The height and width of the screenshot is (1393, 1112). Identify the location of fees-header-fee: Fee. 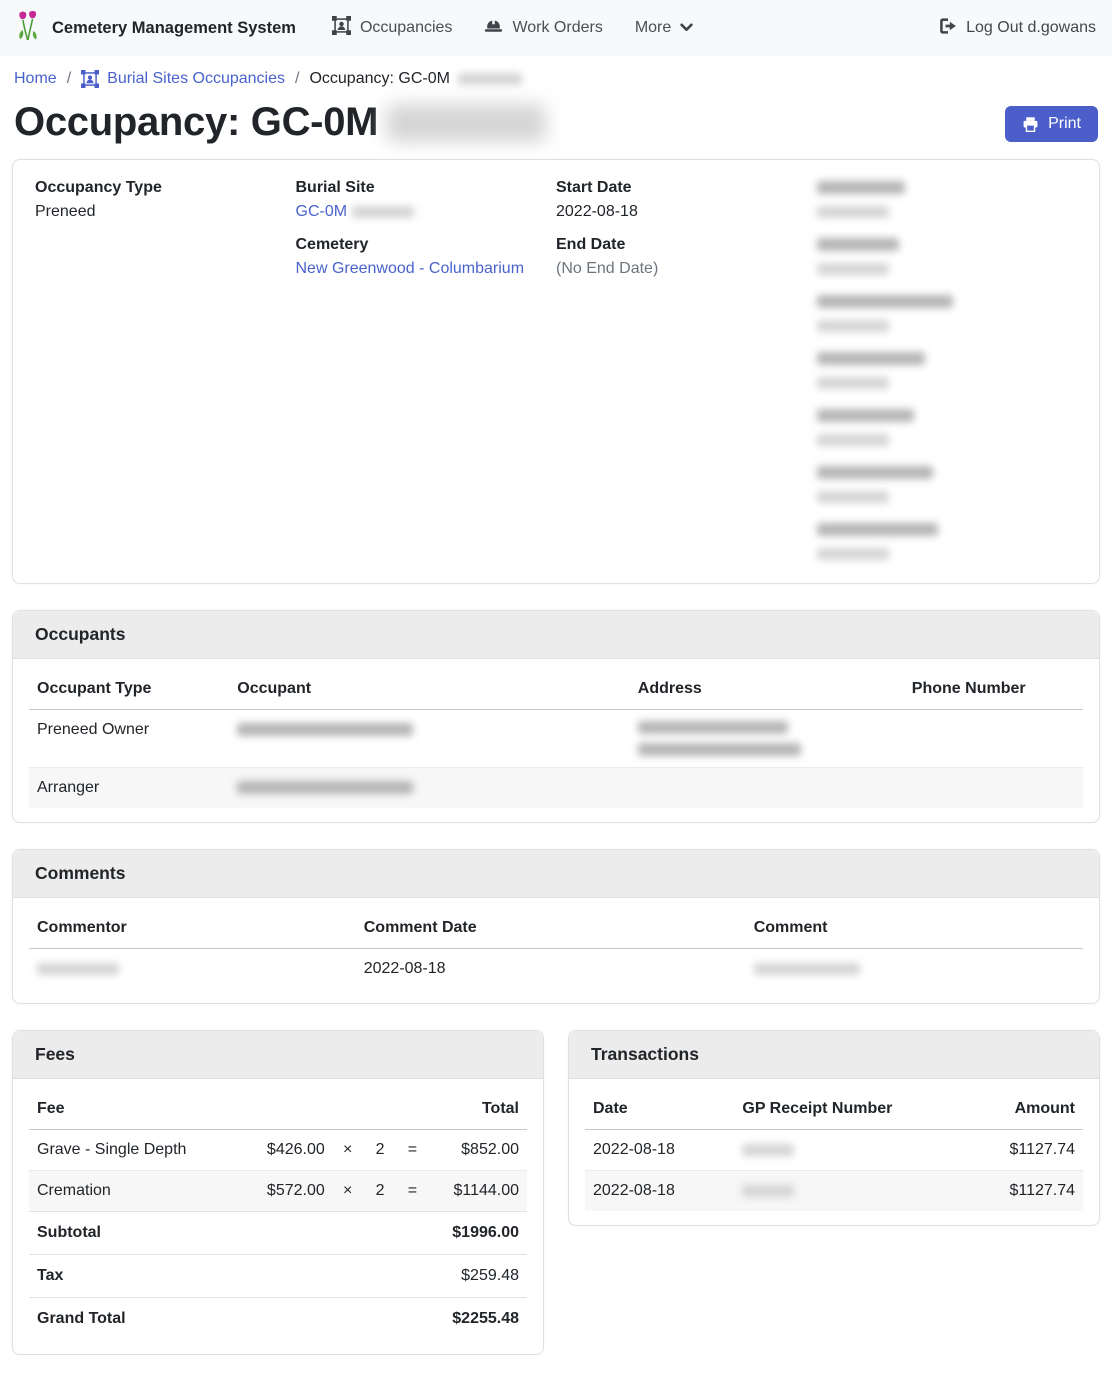
(139, 1109).